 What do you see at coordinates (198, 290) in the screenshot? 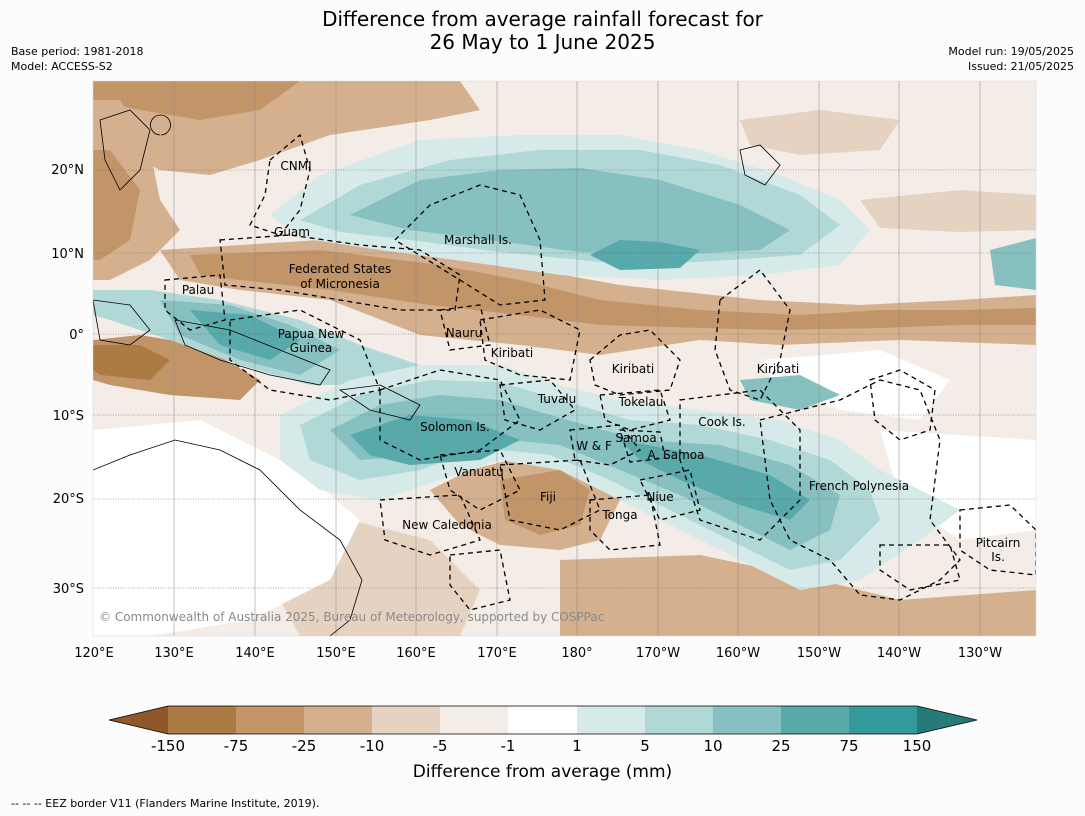
I see `label-palau: Palau` at bounding box center [198, 290].